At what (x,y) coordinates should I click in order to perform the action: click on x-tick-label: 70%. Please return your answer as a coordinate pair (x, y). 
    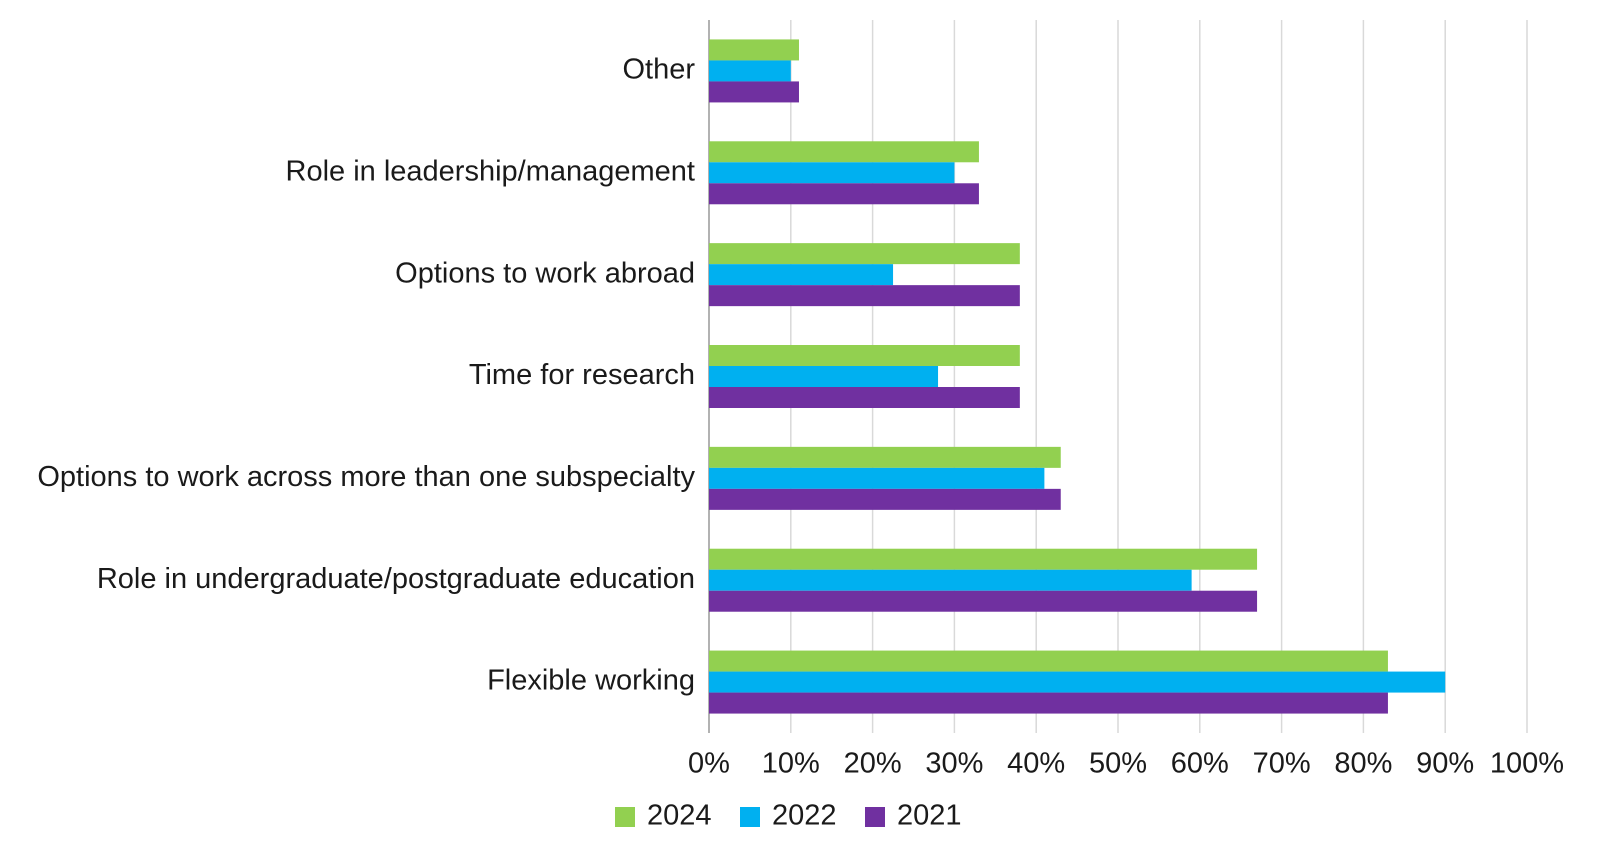
    Looking at the image, I should click on (1282, 764).